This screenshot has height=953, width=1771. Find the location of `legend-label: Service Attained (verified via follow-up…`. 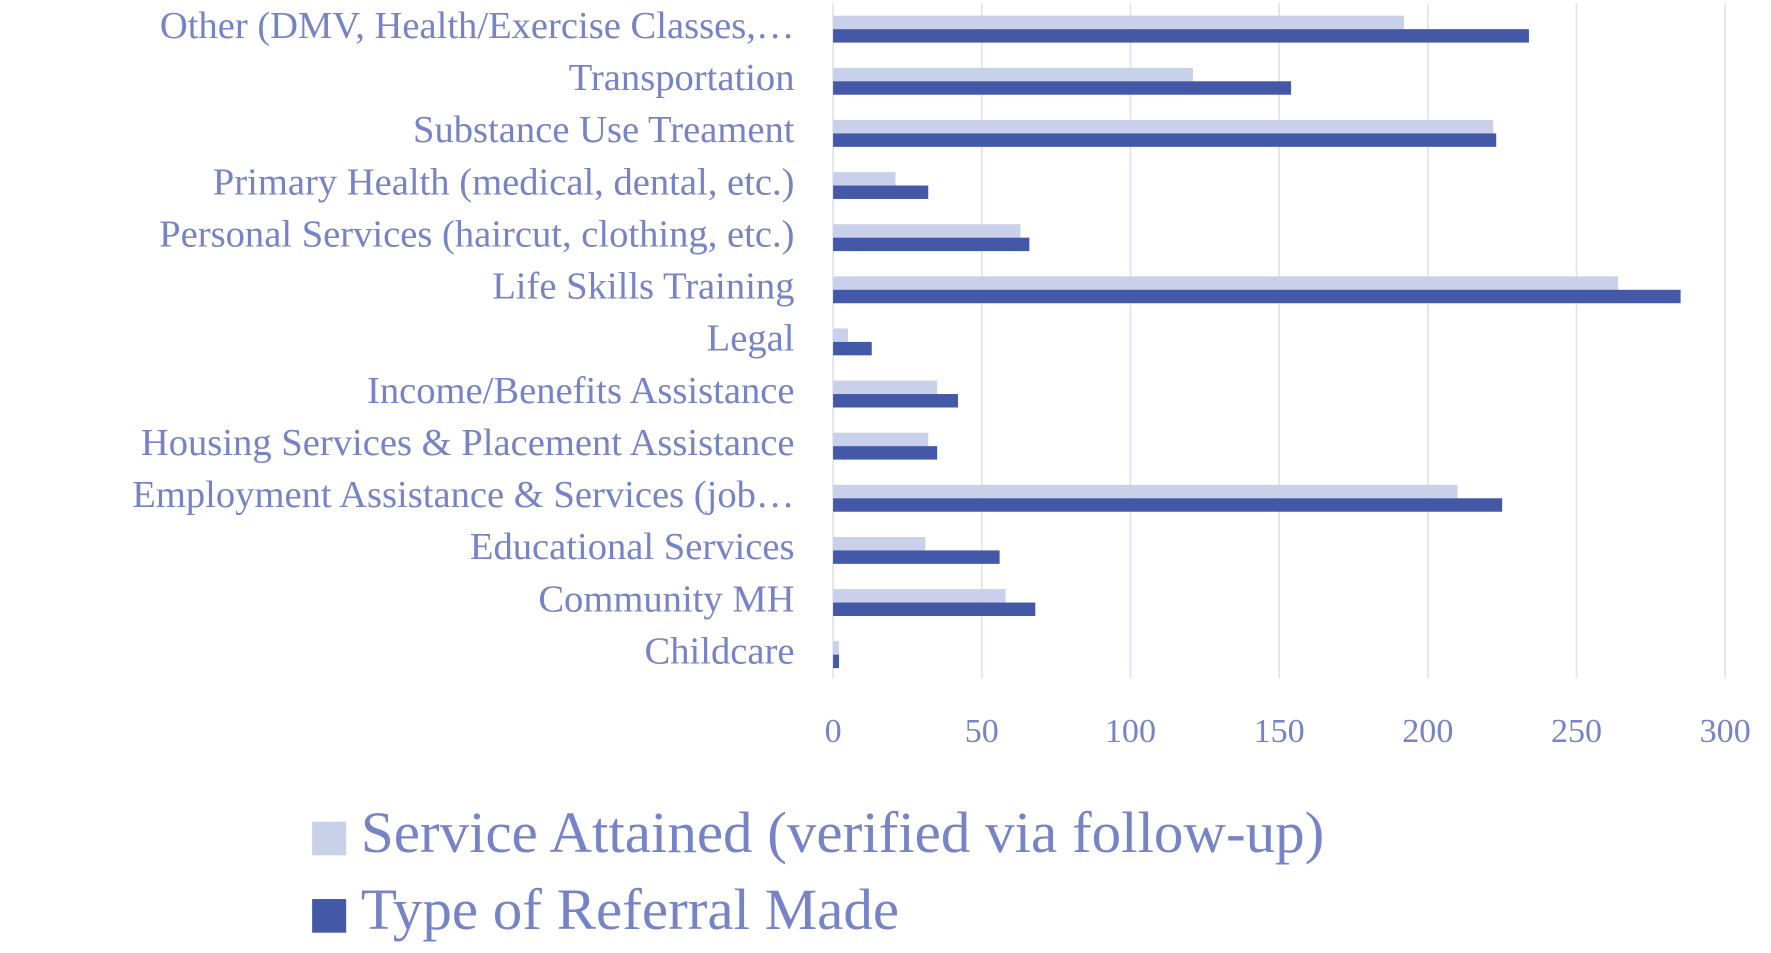

legend-label: Service Attained (verified via follow-up… is located at coordinates (842, 832).